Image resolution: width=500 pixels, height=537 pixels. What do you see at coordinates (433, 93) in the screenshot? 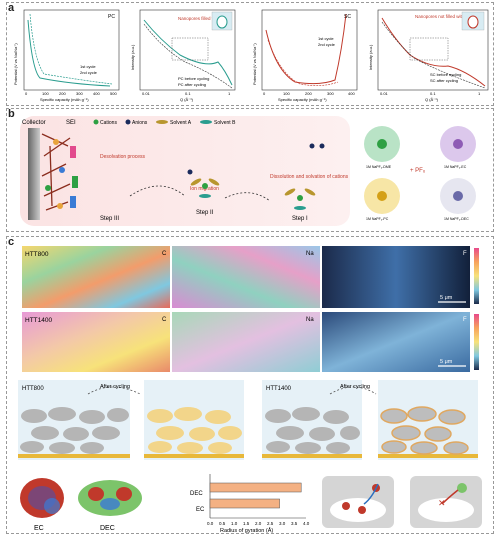
I see `plot4-xtick: 0.1` at bounding box center [433, 93].